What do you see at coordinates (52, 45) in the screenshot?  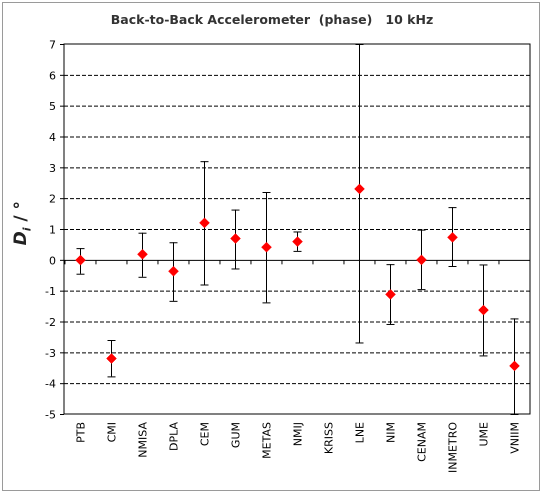 I see `y-tick-label: 7` at bounding box center [52, 45].